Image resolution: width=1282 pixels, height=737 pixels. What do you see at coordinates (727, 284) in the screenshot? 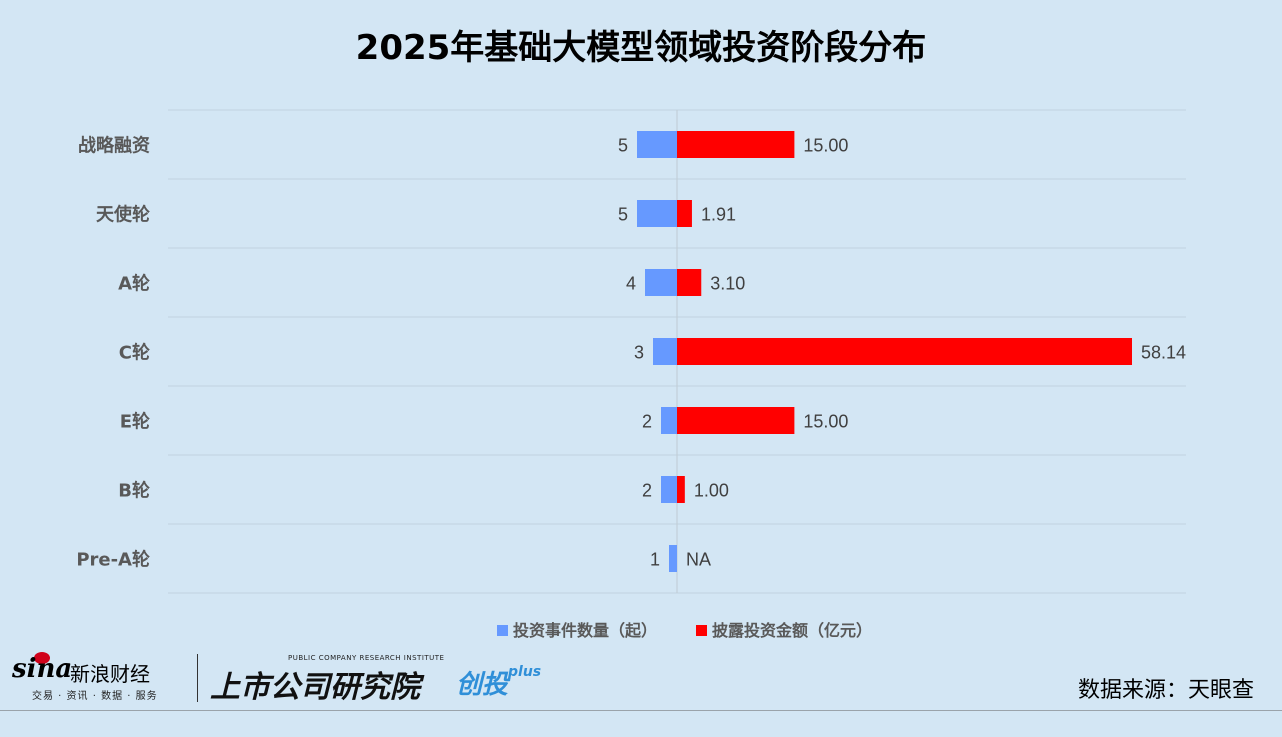
I see `amount-value-label: 3.10` at bounding box center [727, 284].